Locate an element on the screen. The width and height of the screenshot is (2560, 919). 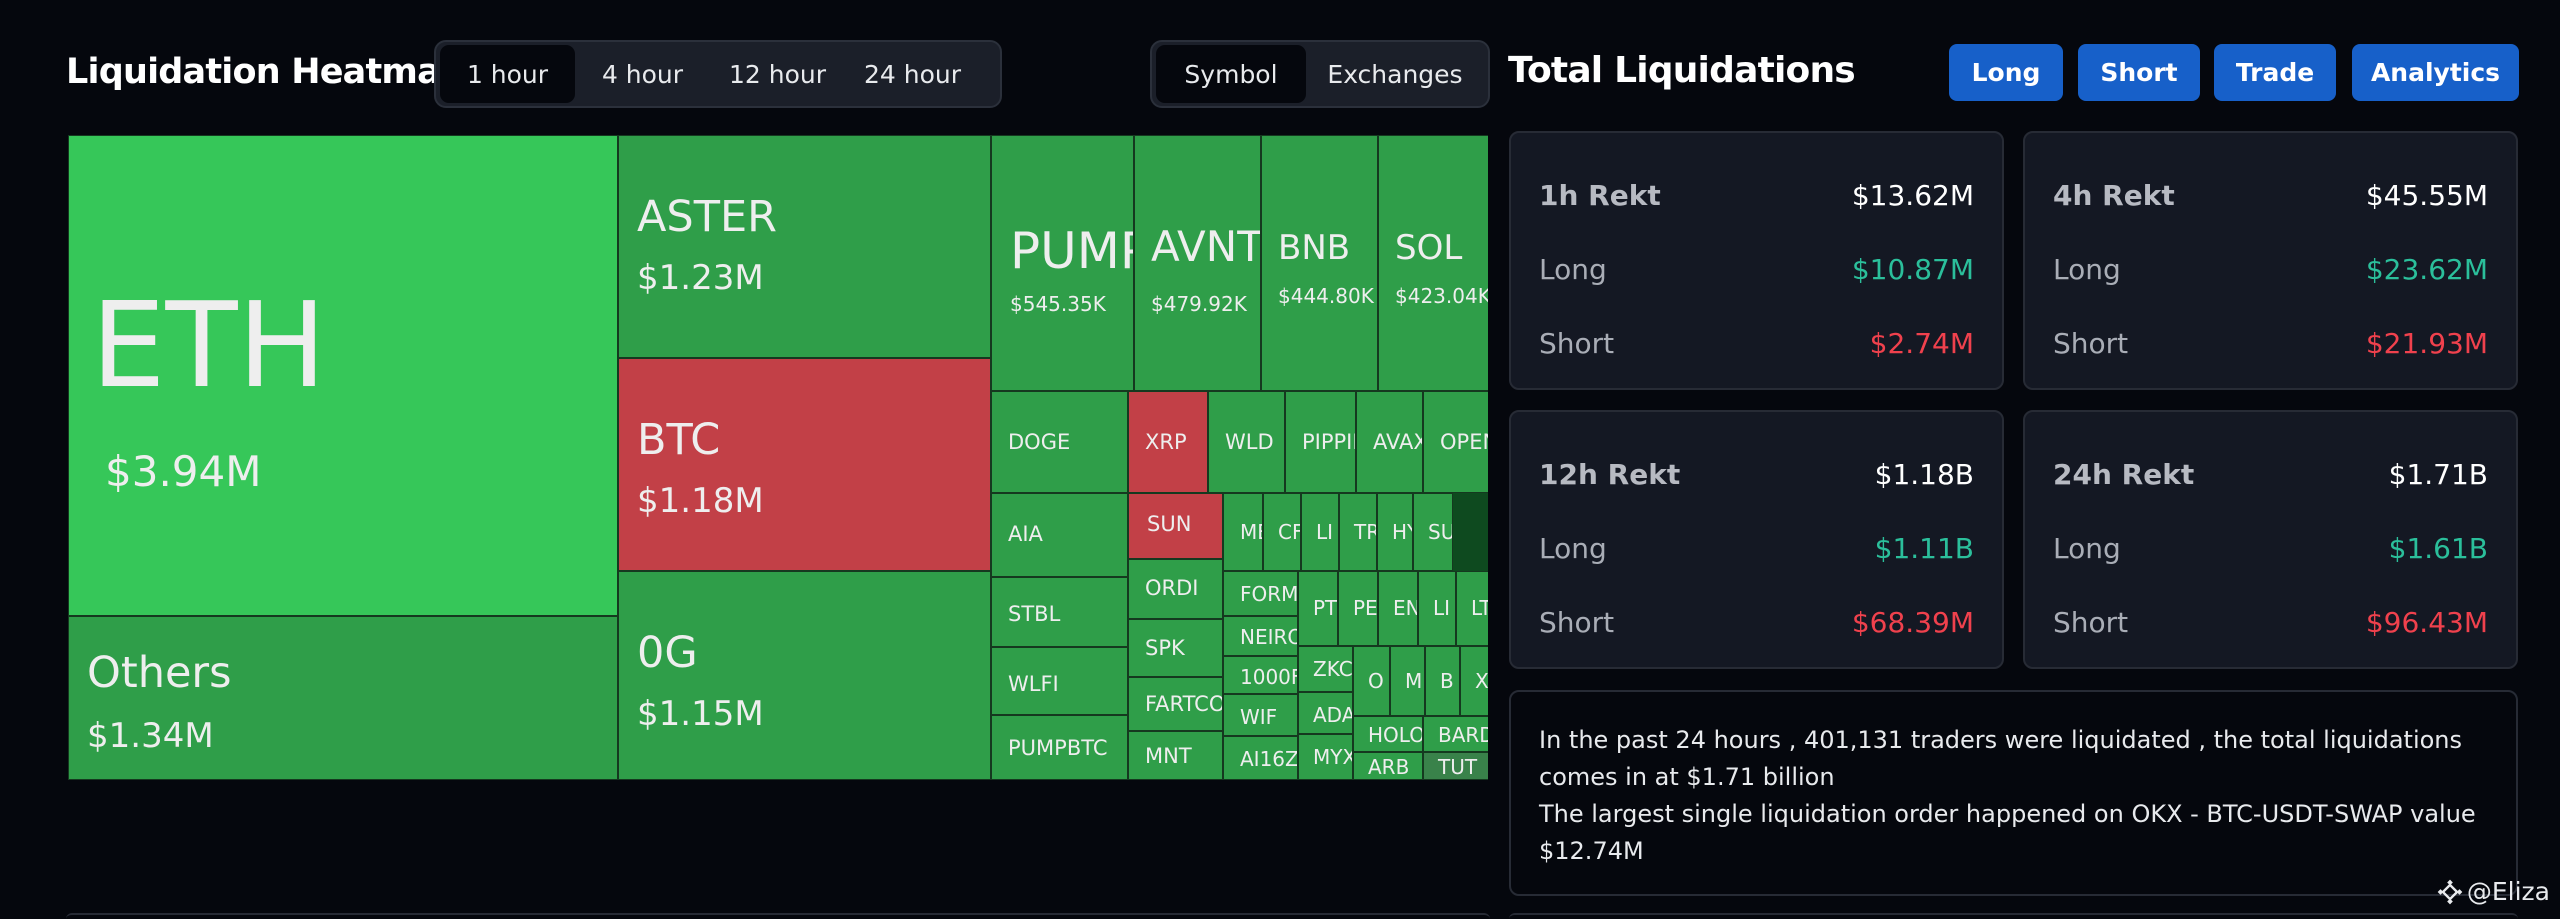
tile-value: $1.23M is located at coordinates (700, 278).